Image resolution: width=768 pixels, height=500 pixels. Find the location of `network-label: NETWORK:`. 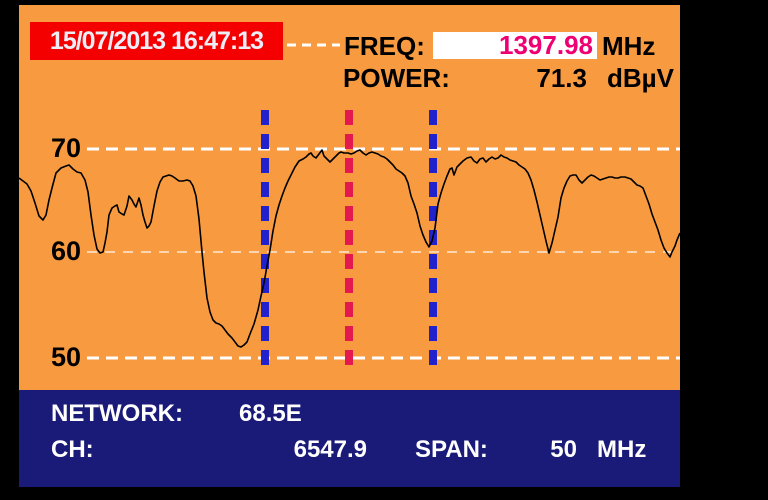

network-label: NETWORK: is located at coordinates (117, 413).